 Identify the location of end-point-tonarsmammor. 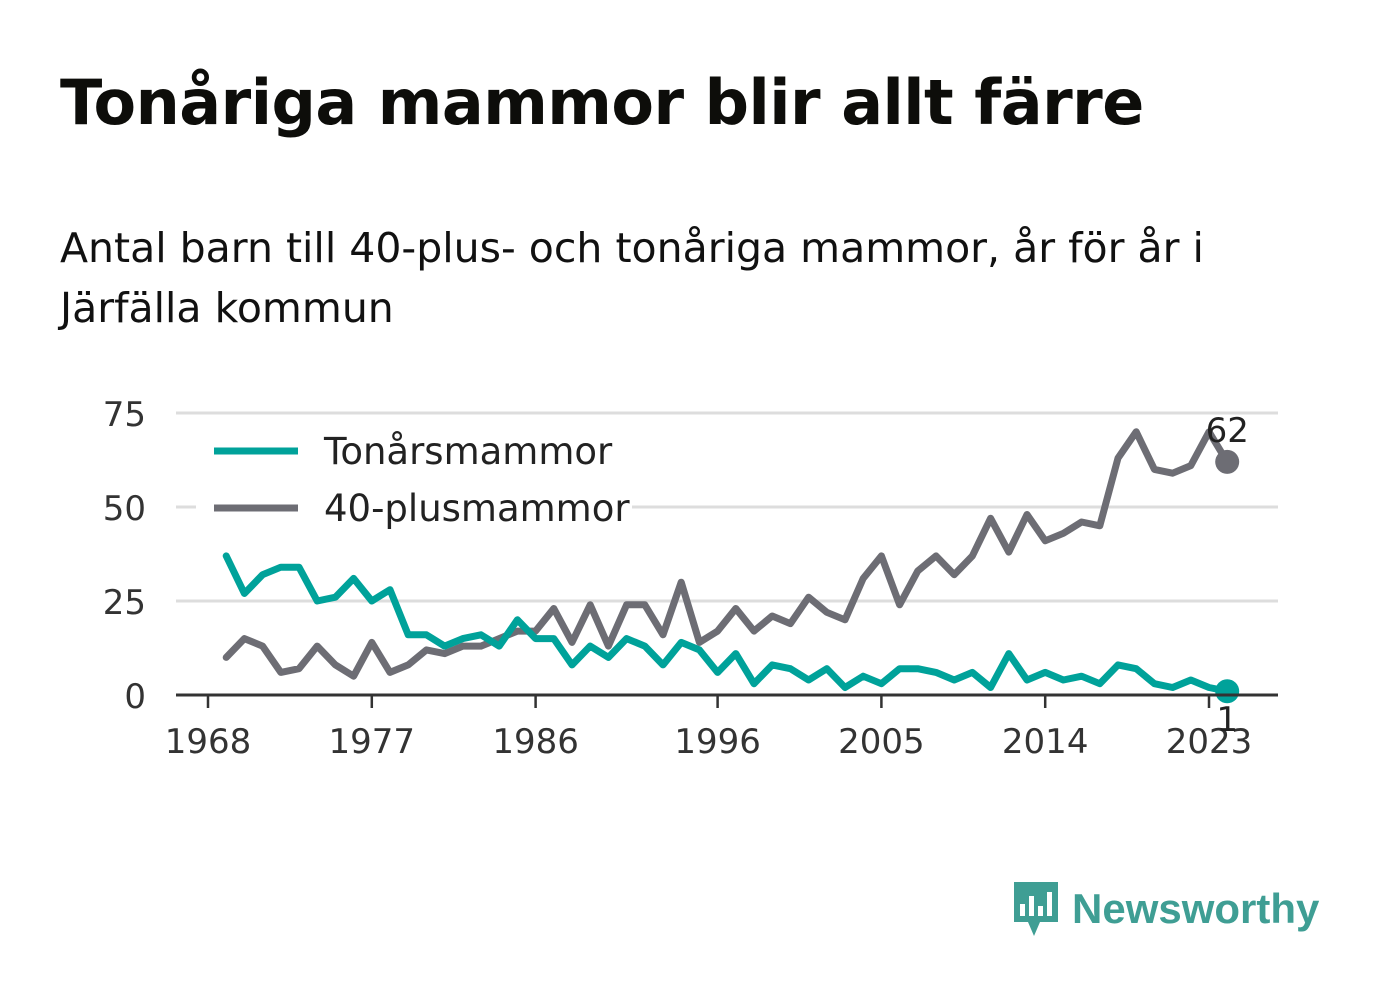
(1227, 691).